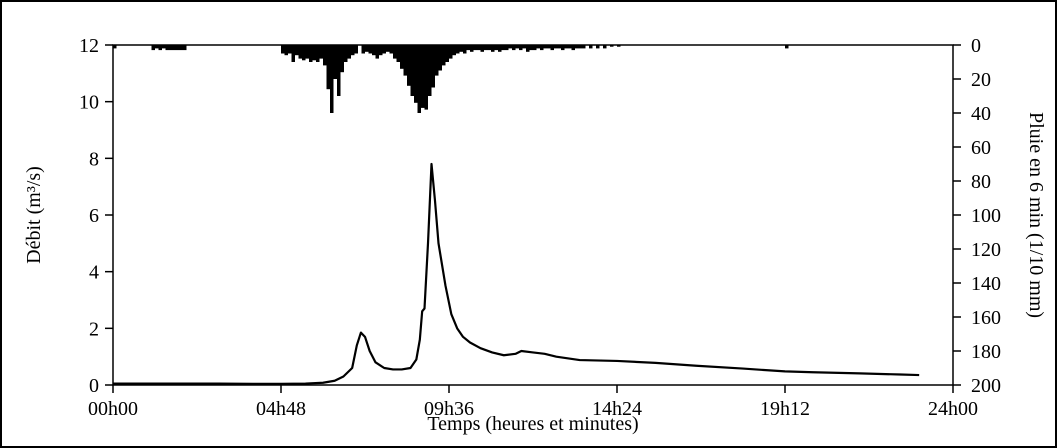  What do you see at coordinates (113, 409) in the screenshot?
I see `x-tick-label: 00h00` at bounding box center [113, 409].